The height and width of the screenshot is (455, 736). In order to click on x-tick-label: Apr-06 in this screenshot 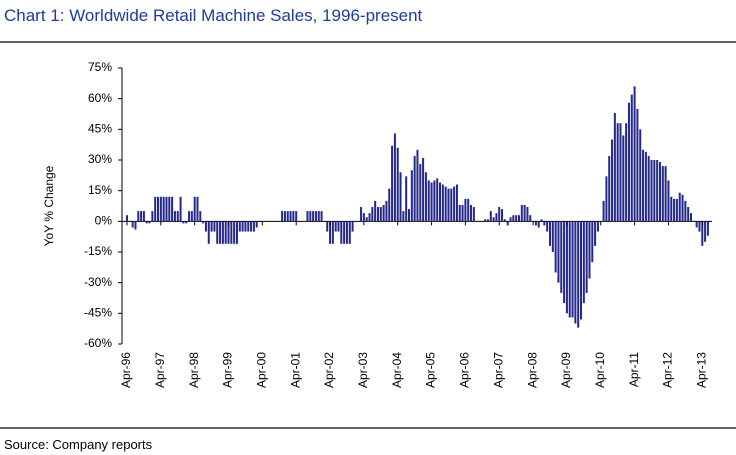, I will do `click(465, 370)`.